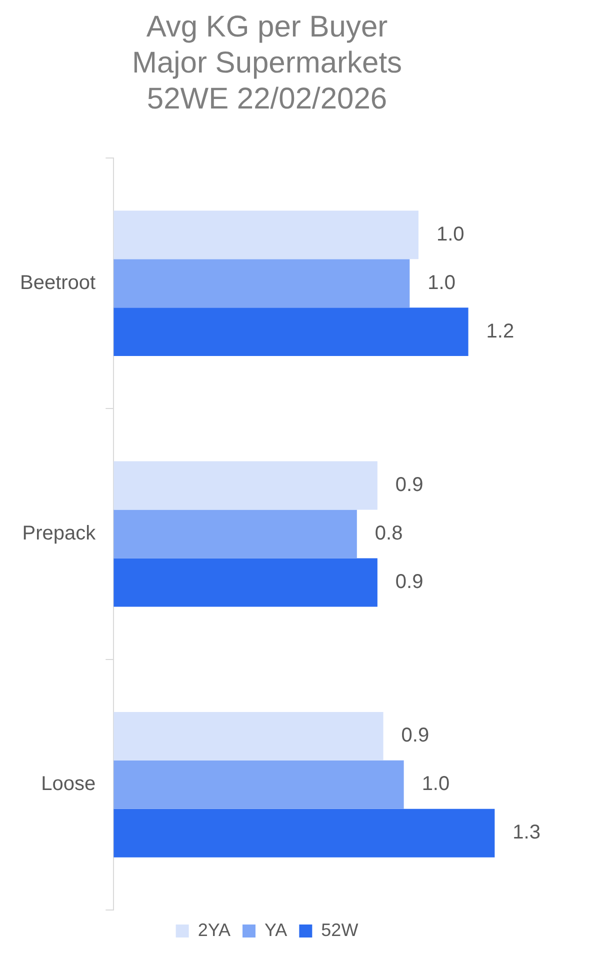  What do you see at coordinates (276, 930) in the screenshot?
I see `legend-label: YA` at bounding box center [276, 930].